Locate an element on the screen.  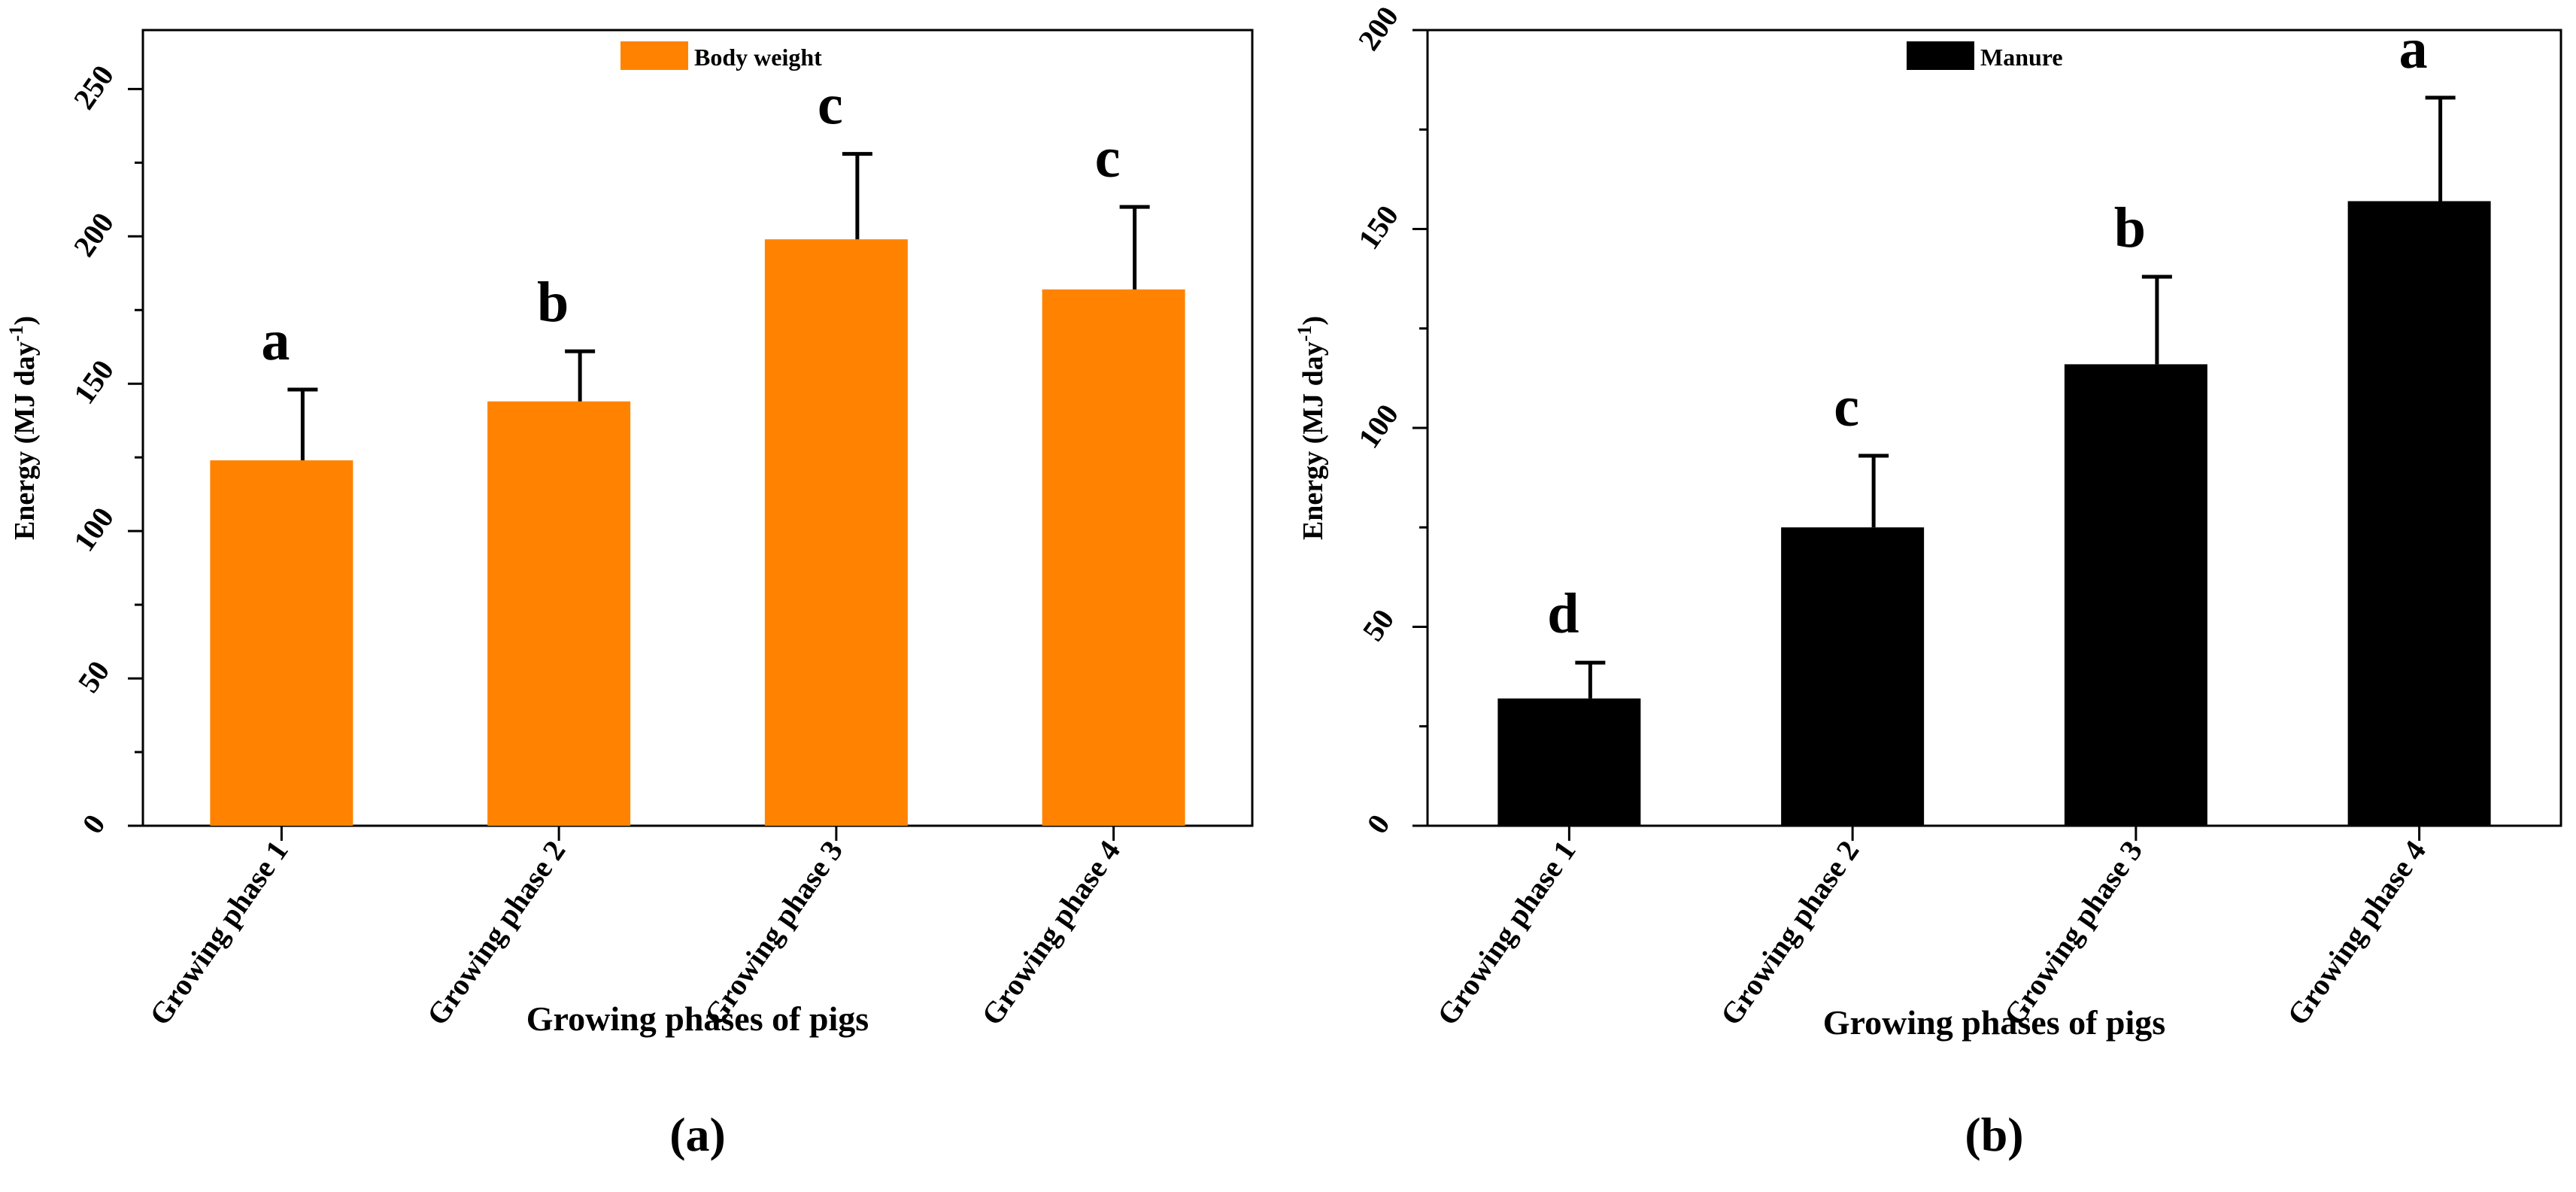
legend-label: Manure is located at coordinates (2021, 57).